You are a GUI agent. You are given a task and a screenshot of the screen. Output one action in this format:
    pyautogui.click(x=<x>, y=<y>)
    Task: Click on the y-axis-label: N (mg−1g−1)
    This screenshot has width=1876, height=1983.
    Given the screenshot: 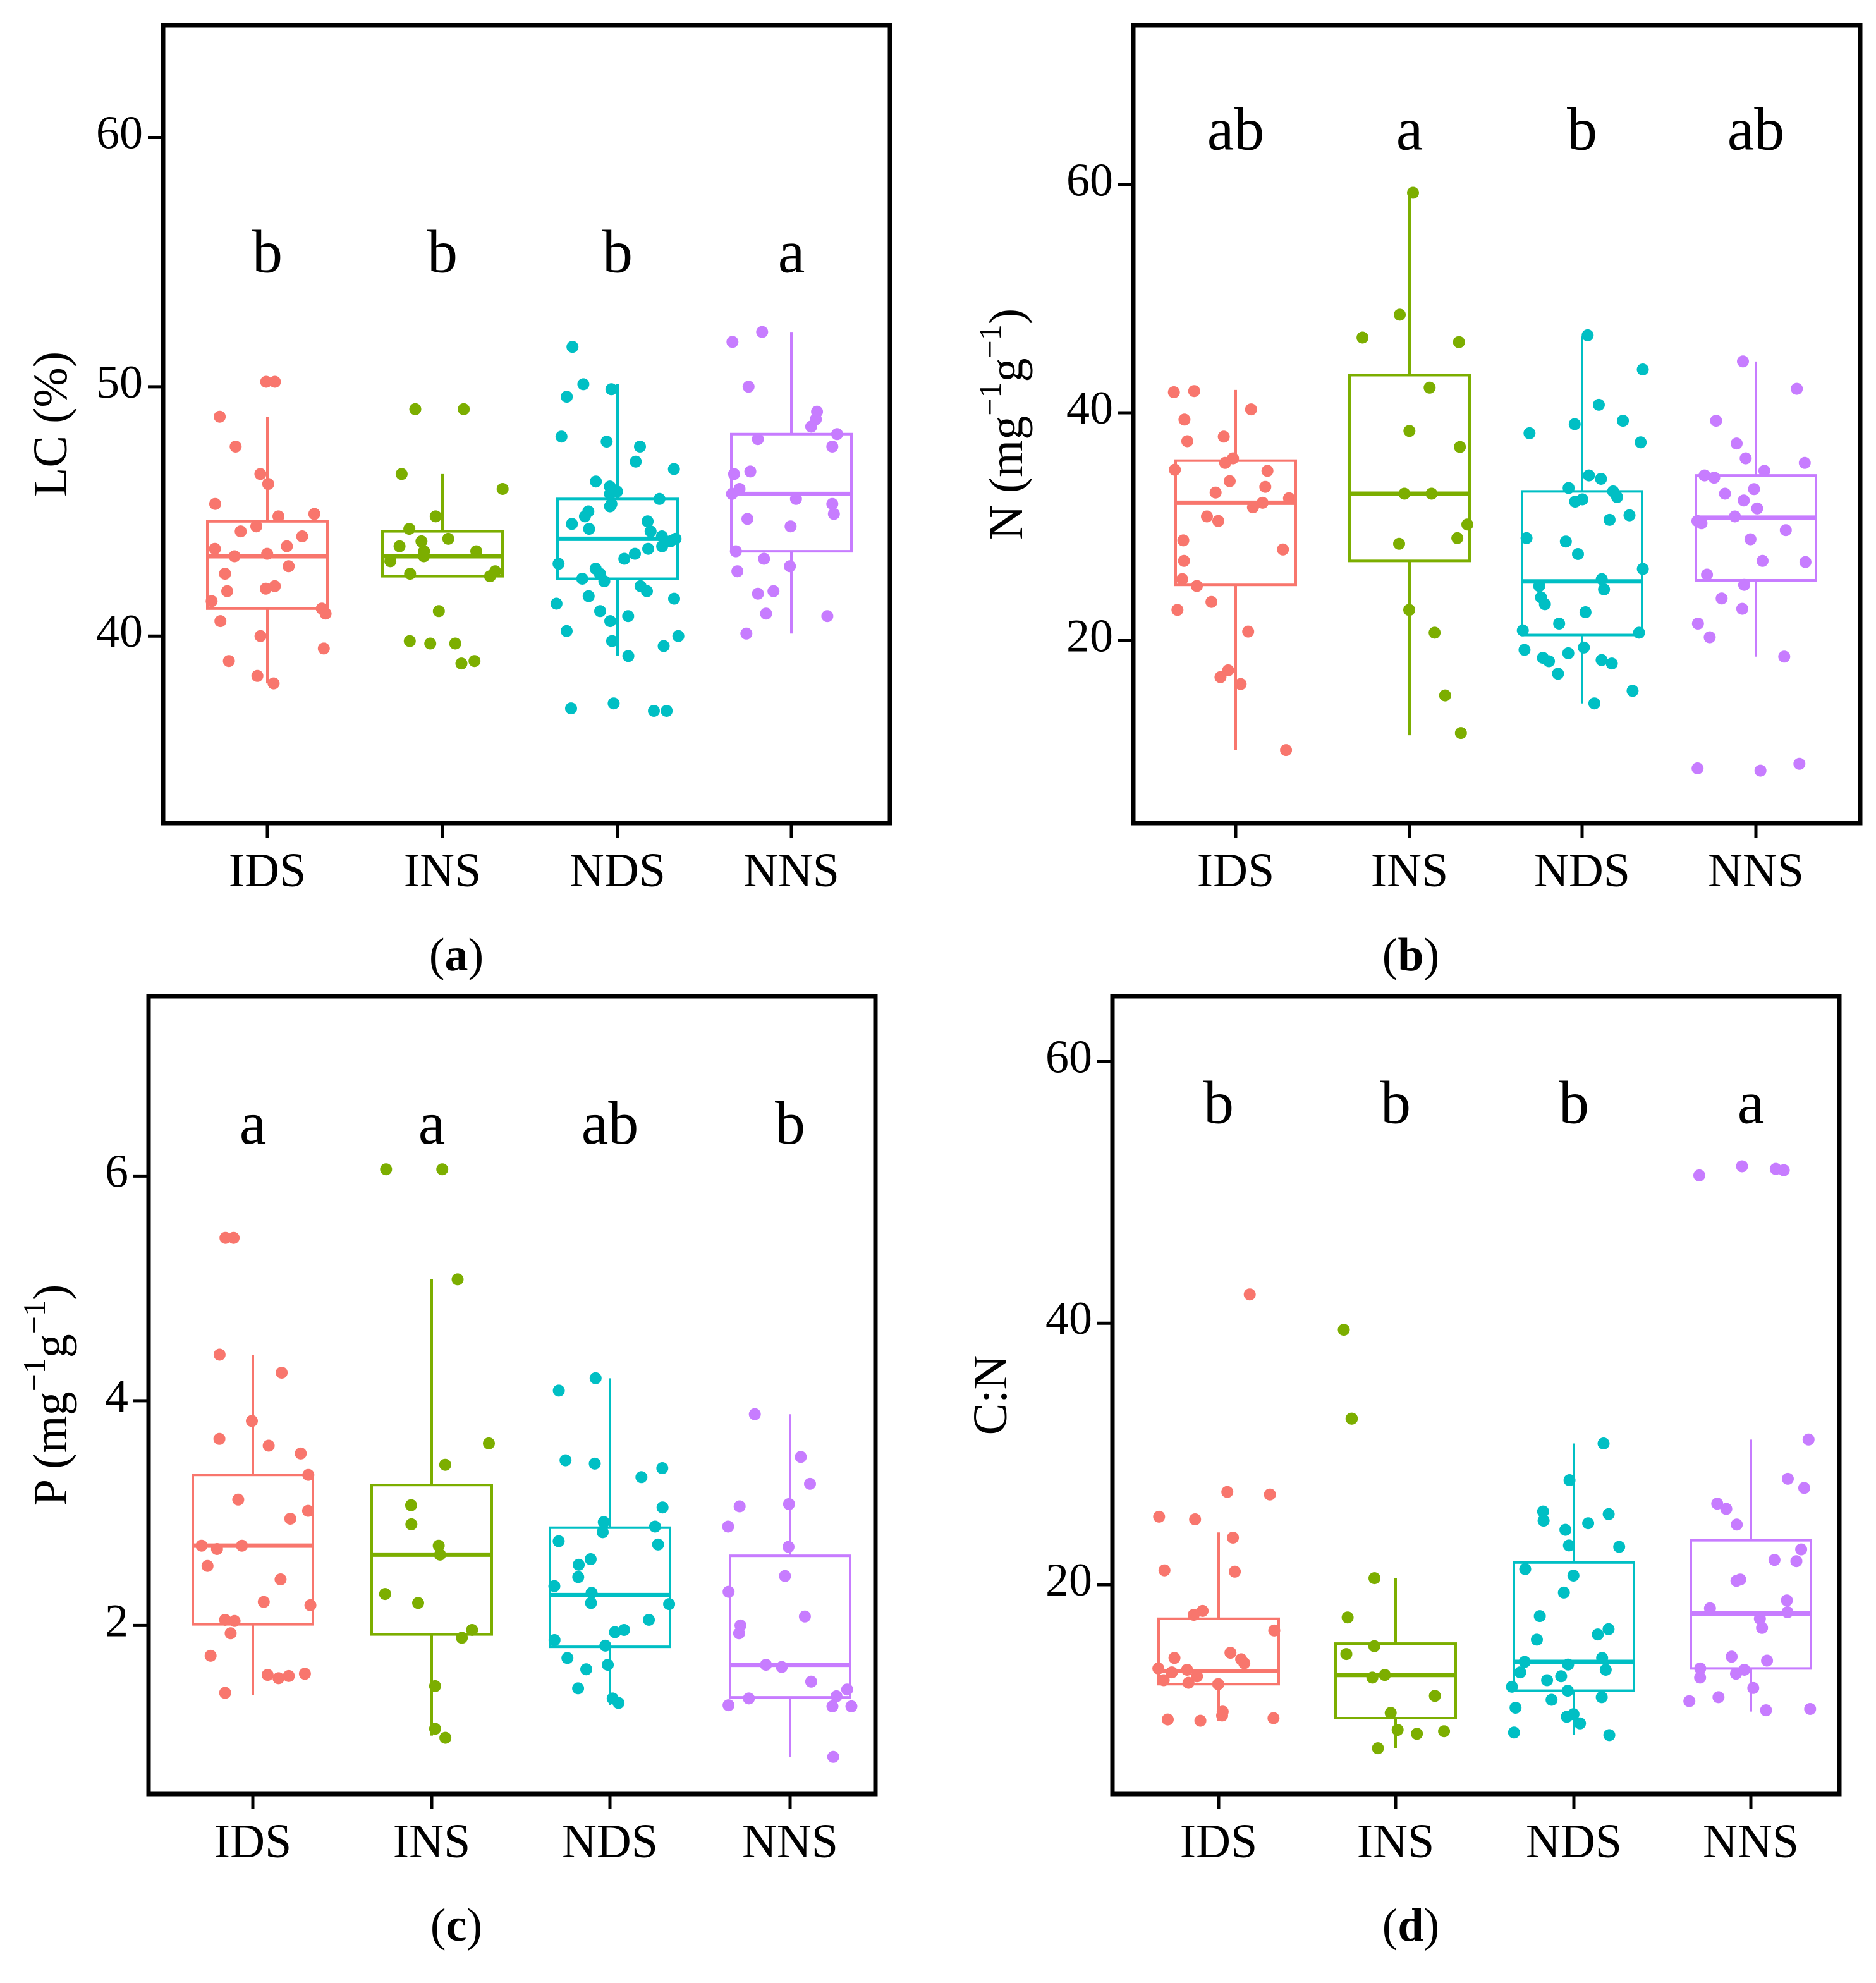 What is the action you would take?
    pyautogui.click(x=1002, y=424)
    